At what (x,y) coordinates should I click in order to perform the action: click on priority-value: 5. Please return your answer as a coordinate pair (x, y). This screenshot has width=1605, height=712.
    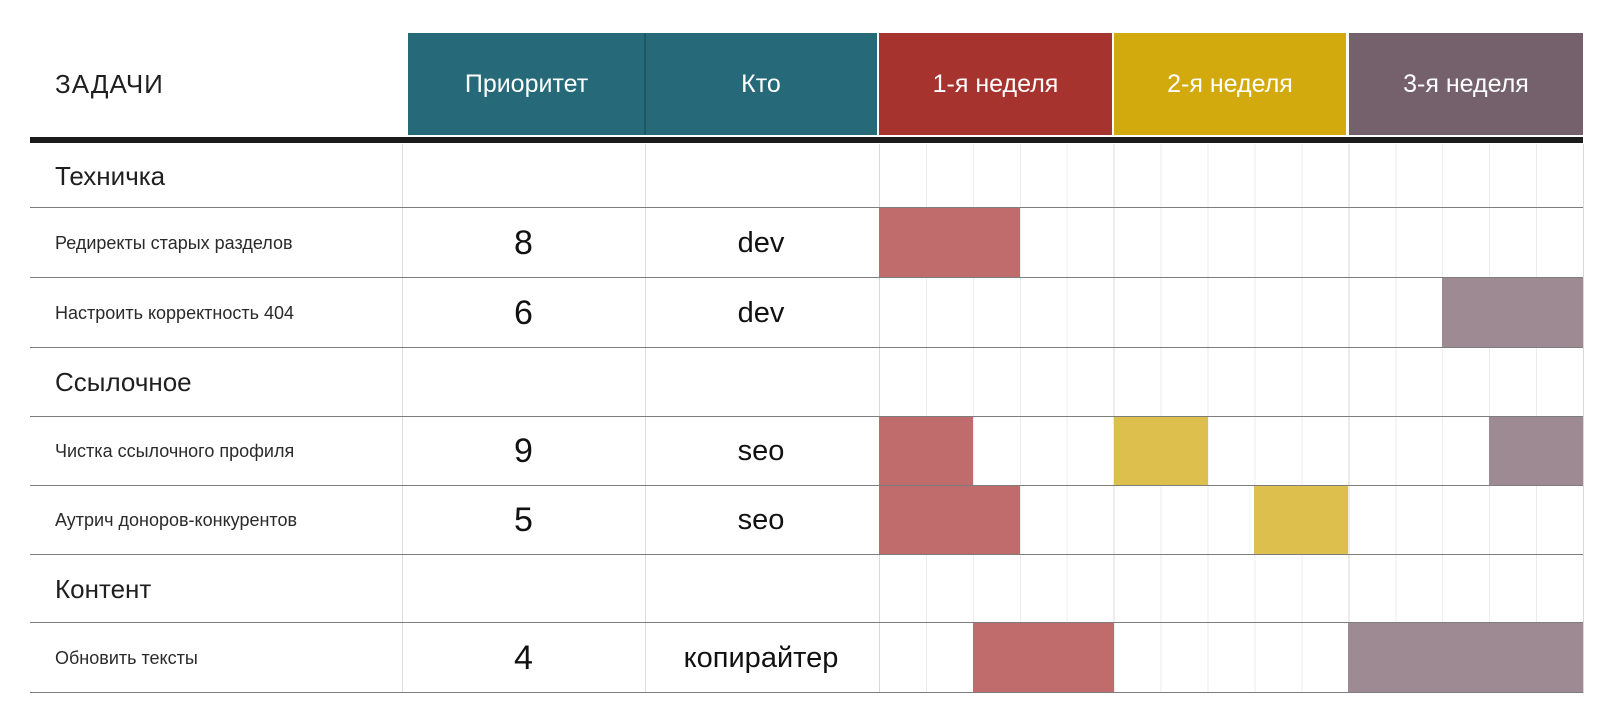
    Looking at the image, I should click on (523, 520).